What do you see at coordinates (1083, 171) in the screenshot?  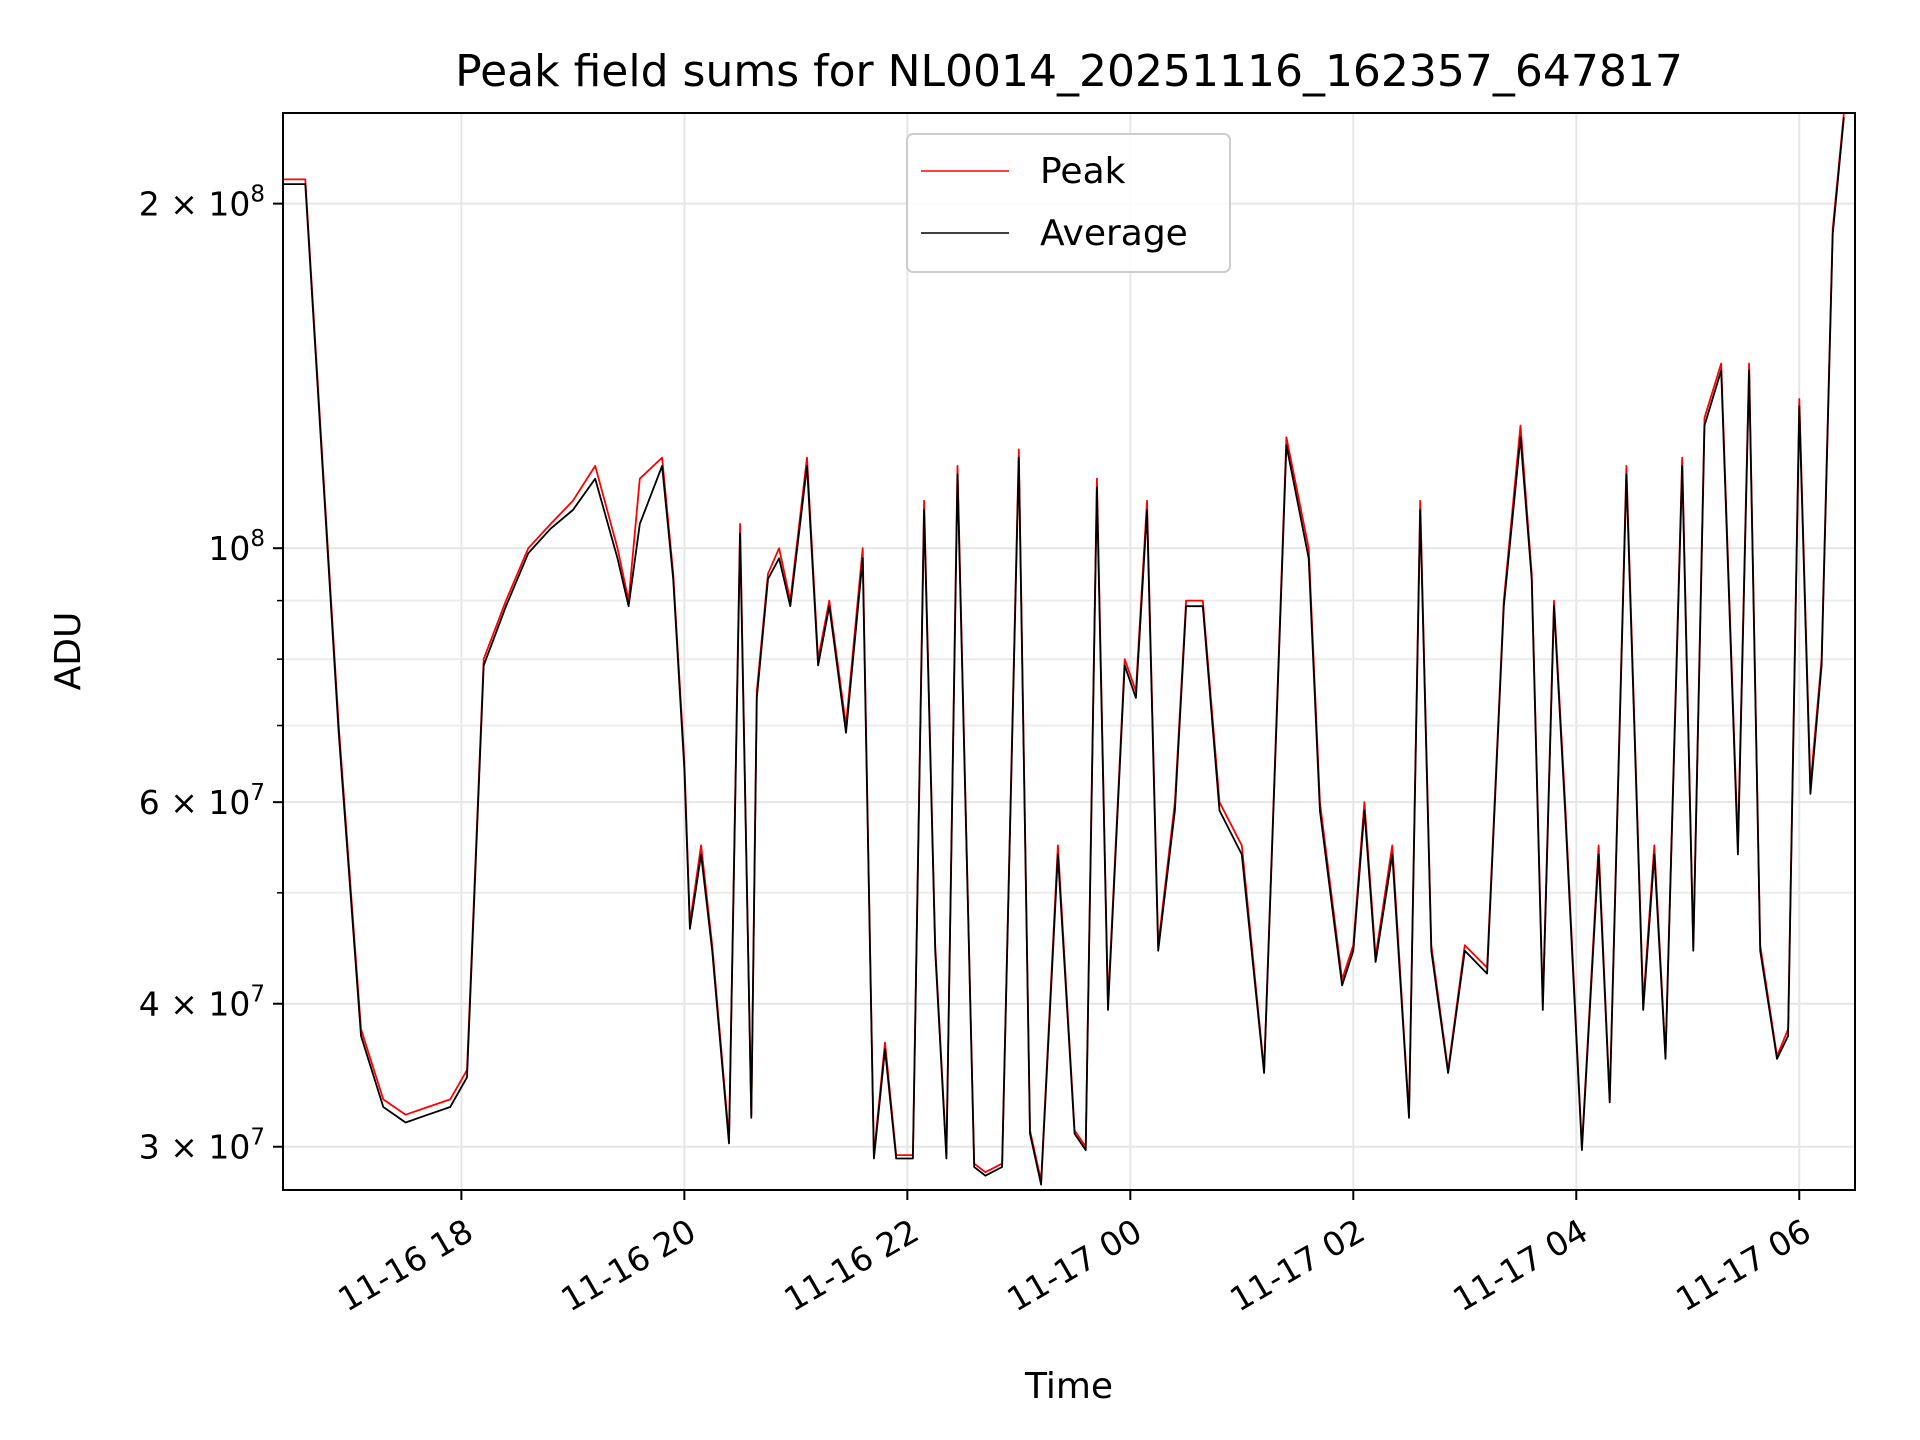 I see `legend-label-peak: Peak` at bounding box center [1083, 171].